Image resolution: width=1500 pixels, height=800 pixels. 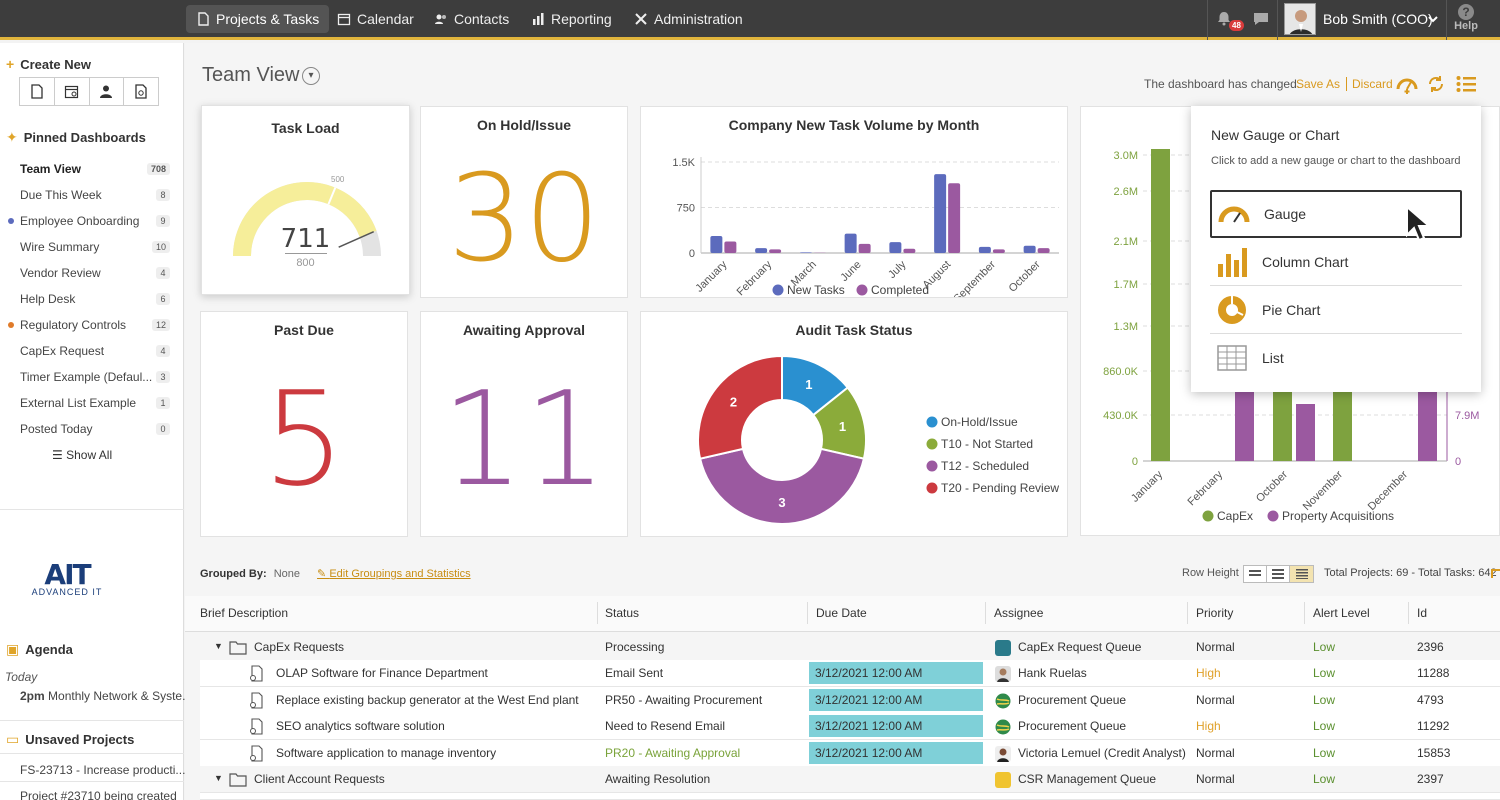 I want to click on sidebar-item-label: Wire Summary, so click(x=60, y=247).